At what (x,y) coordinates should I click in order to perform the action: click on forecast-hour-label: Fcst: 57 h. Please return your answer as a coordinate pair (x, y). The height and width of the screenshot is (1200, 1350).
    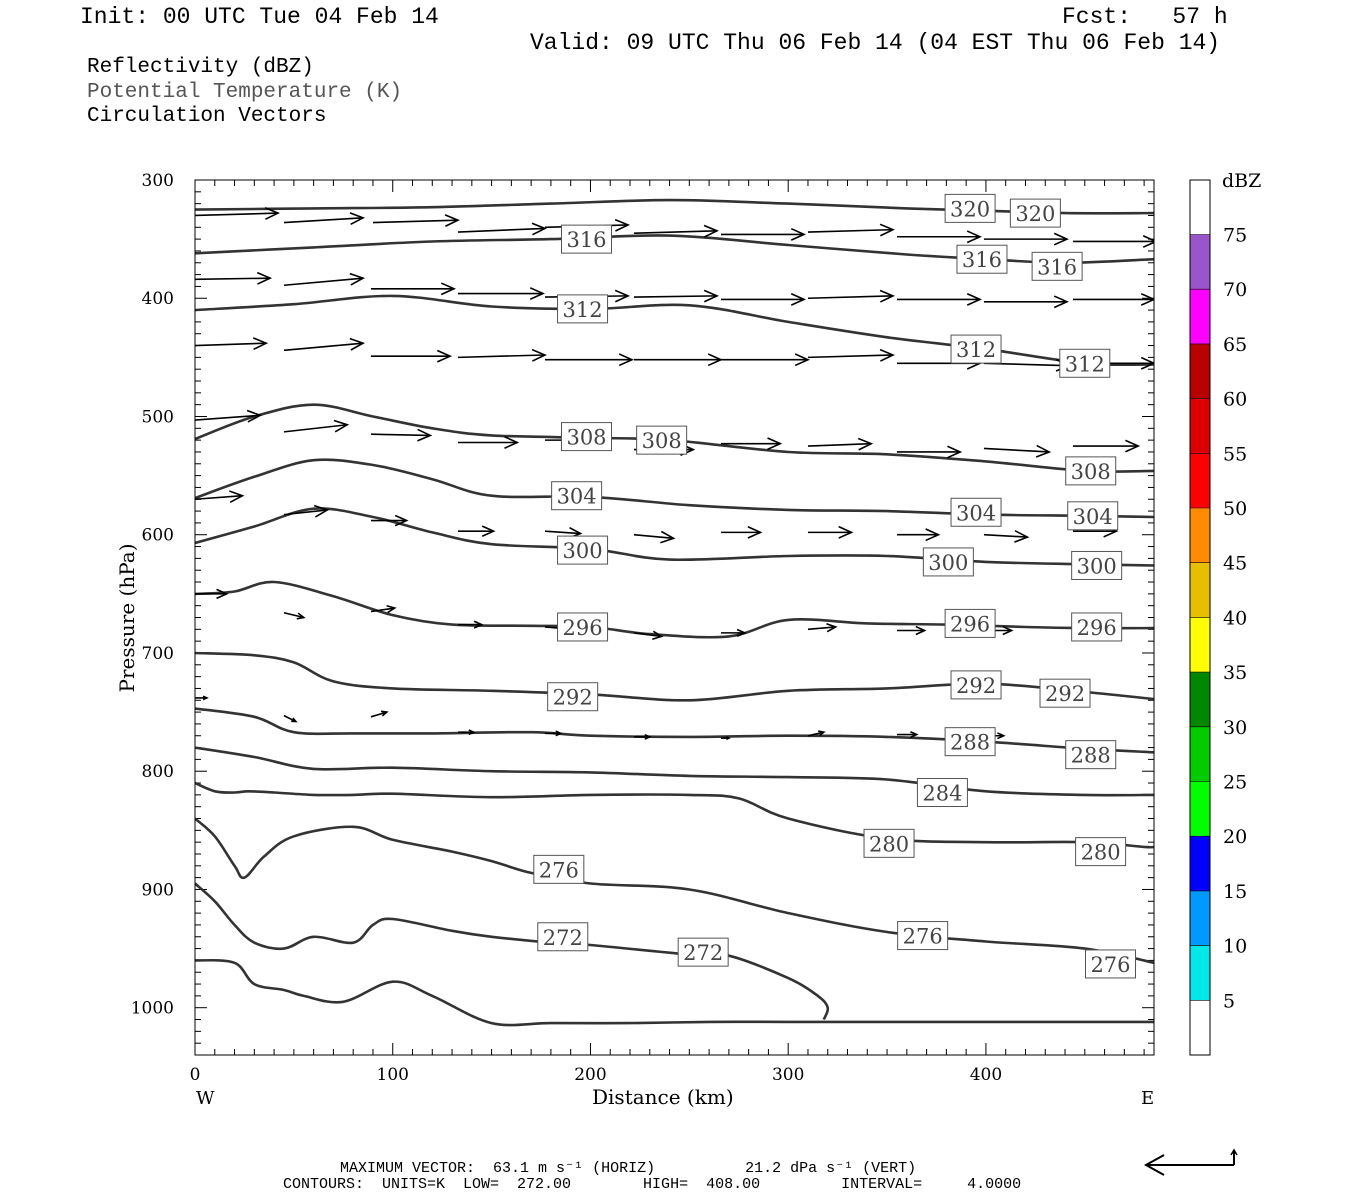
    Looking at the image, I should click on (1145, 17).